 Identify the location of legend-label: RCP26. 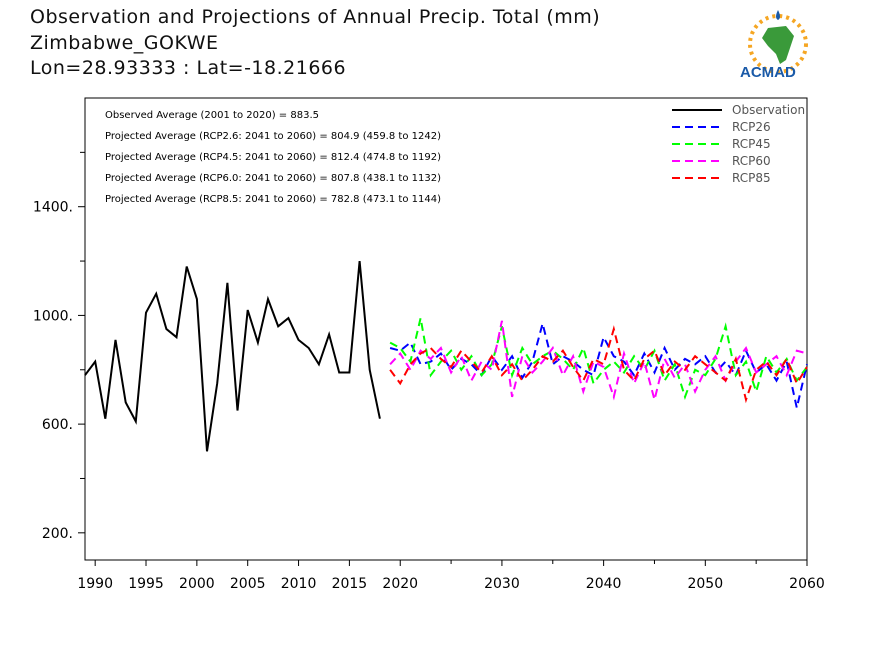
(751, 127).